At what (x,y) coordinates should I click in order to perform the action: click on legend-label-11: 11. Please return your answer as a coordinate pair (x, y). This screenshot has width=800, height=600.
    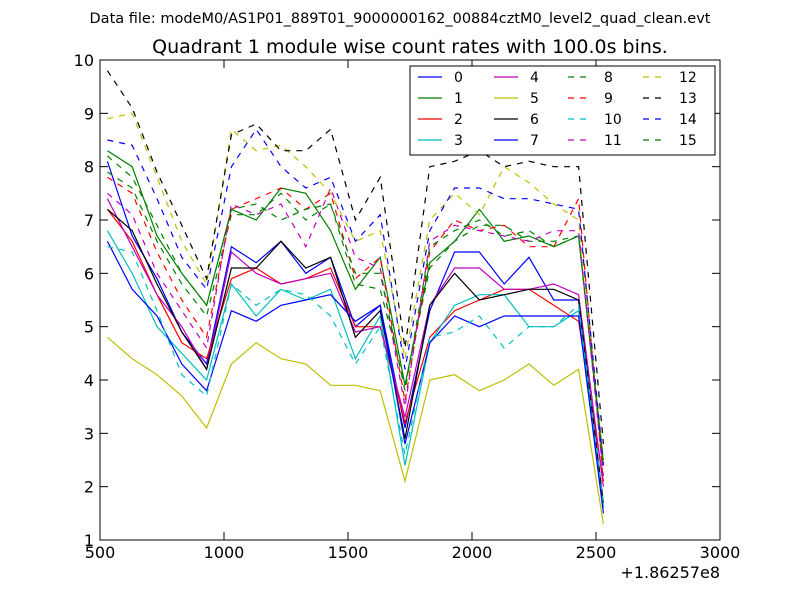
    Looking at the image, I should click on (613, 141).